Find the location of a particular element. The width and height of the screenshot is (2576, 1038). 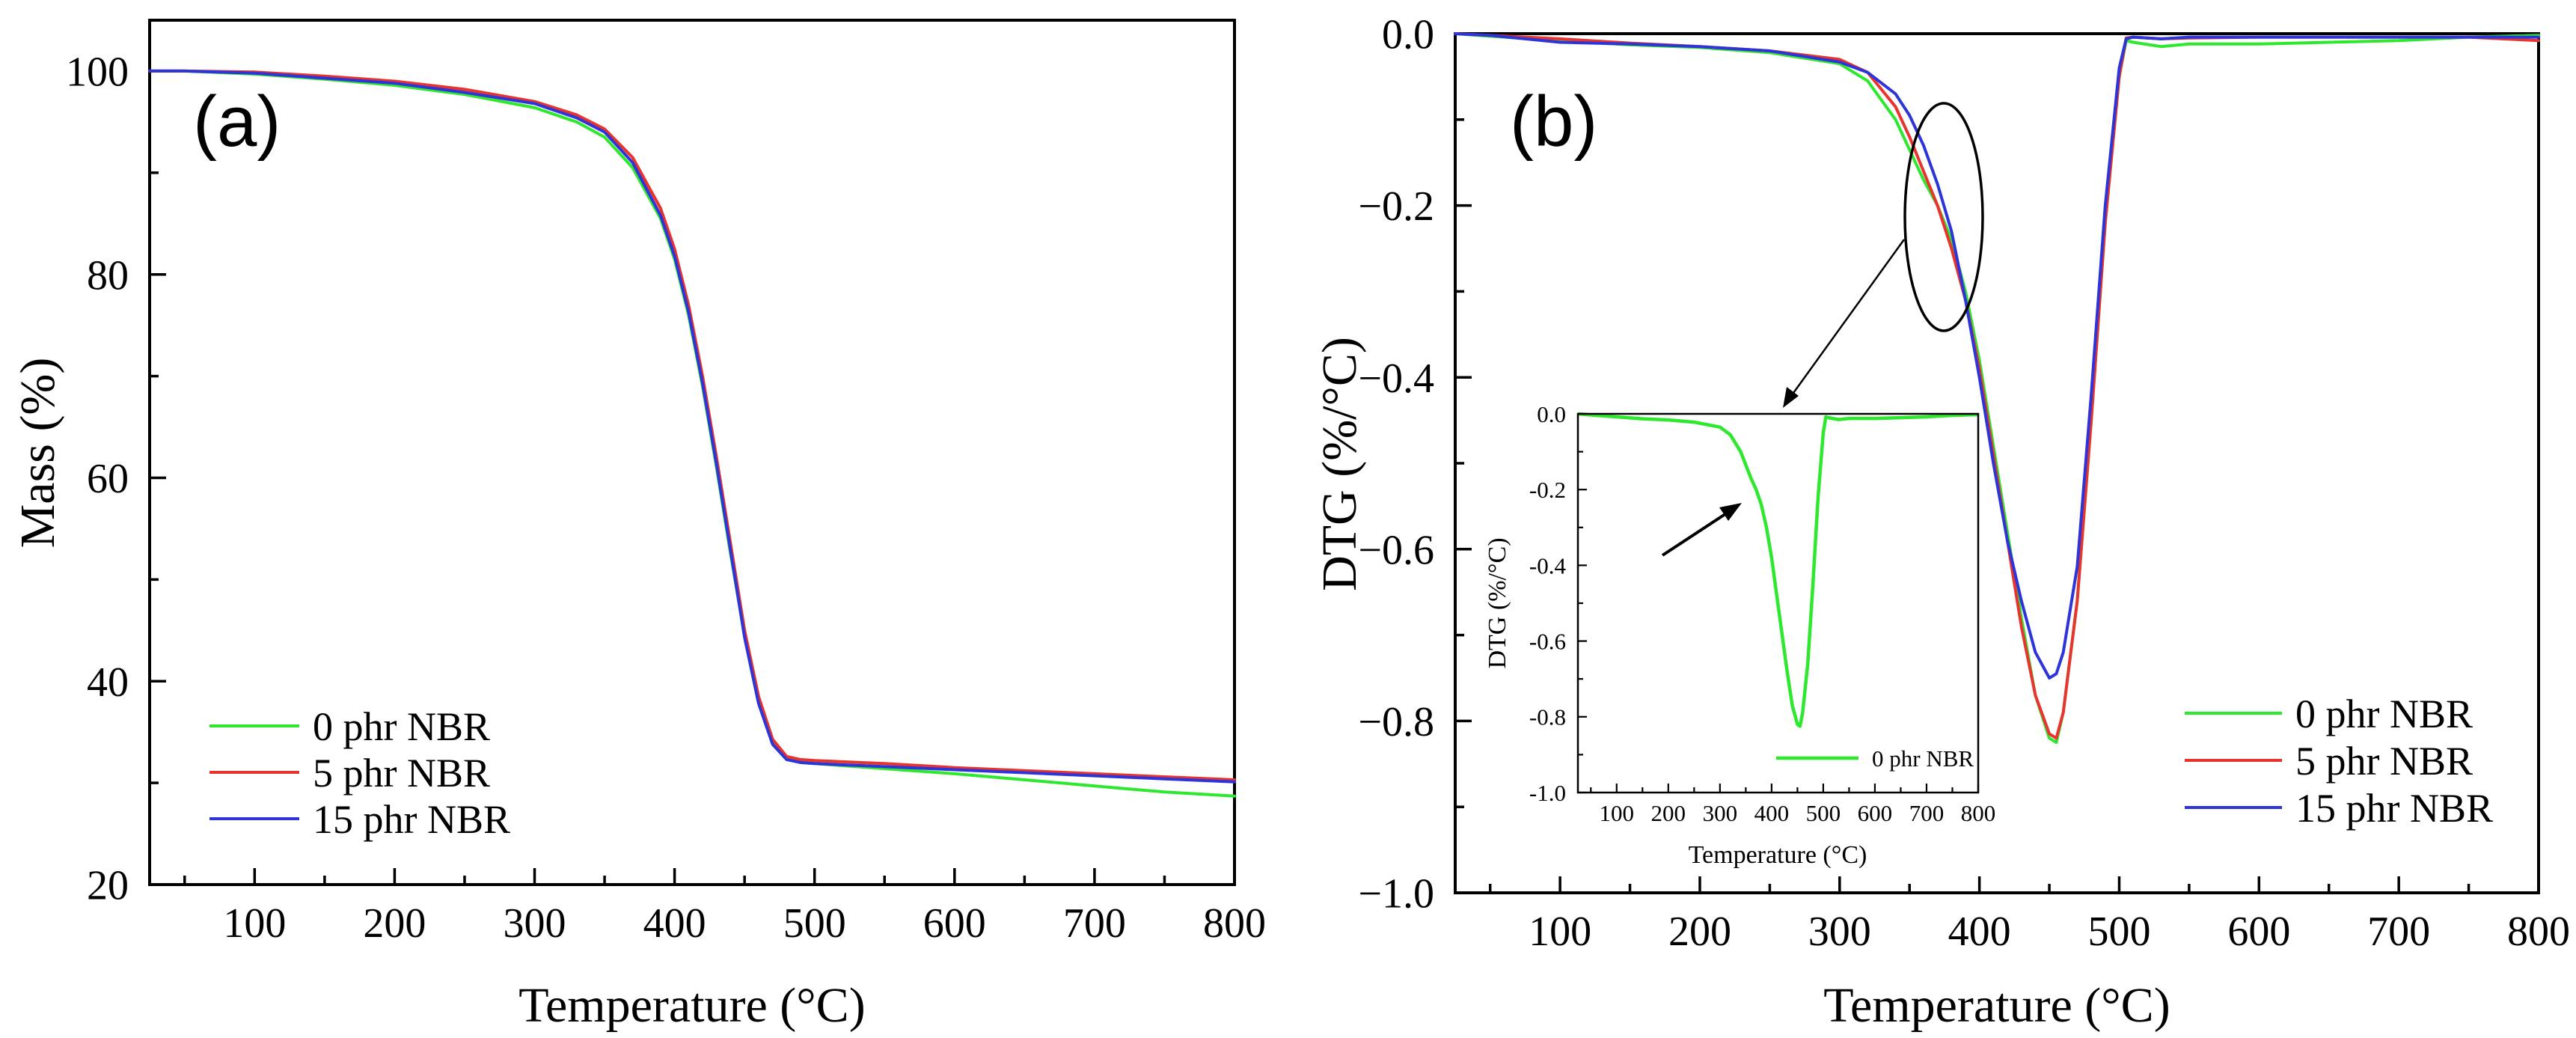

inset-x-ticks: 100 200 300 400 500 600 700 800 is located at coordinates (1793, 805).